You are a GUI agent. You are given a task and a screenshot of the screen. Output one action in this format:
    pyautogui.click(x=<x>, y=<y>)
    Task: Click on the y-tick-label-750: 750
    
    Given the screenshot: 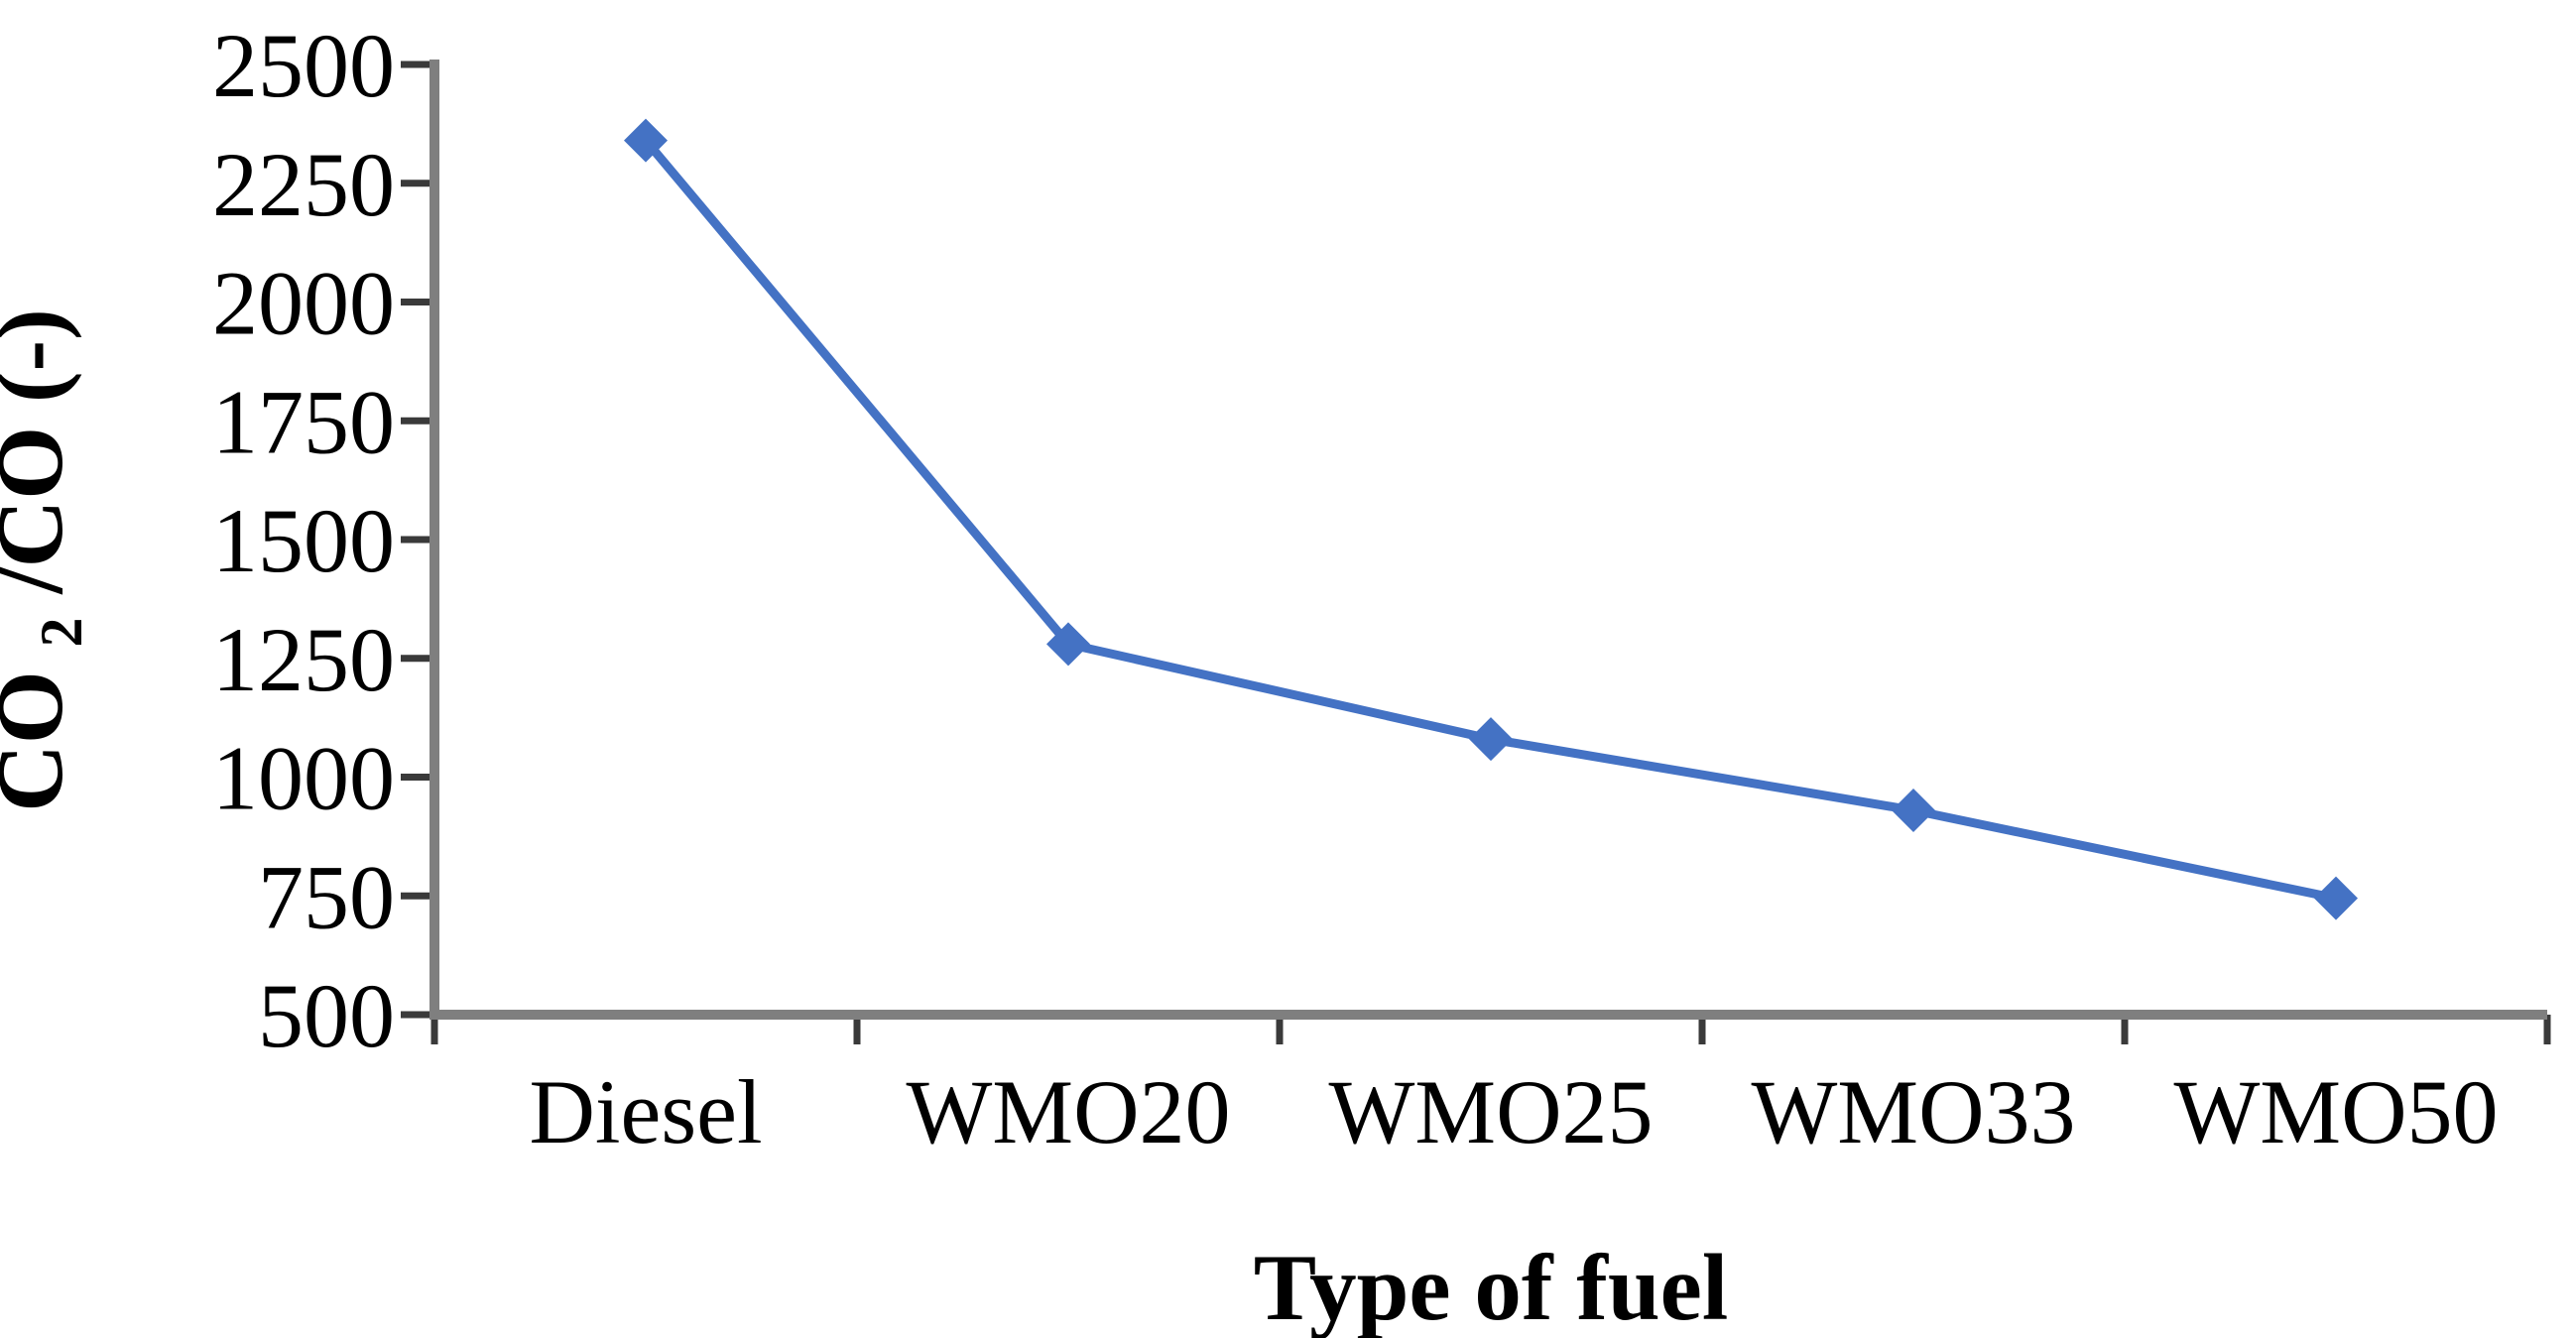 What is the action you would take?
    pyautogui.click(x=326, y=896)
    